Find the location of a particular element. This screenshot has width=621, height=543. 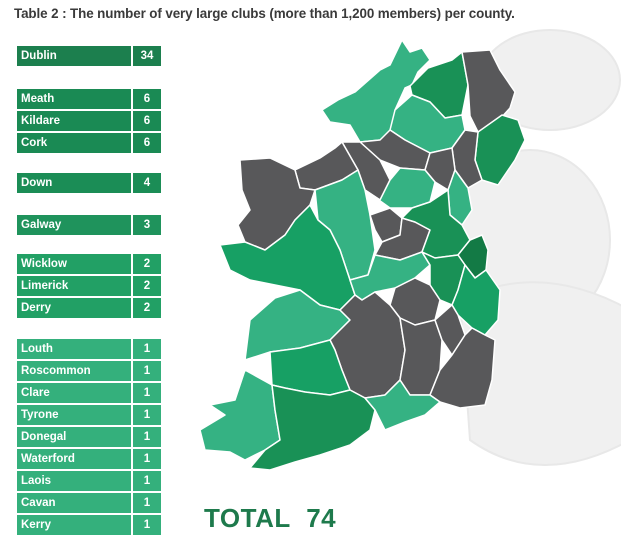

table-row: Derry 2 is located at coordinates (89, 308).